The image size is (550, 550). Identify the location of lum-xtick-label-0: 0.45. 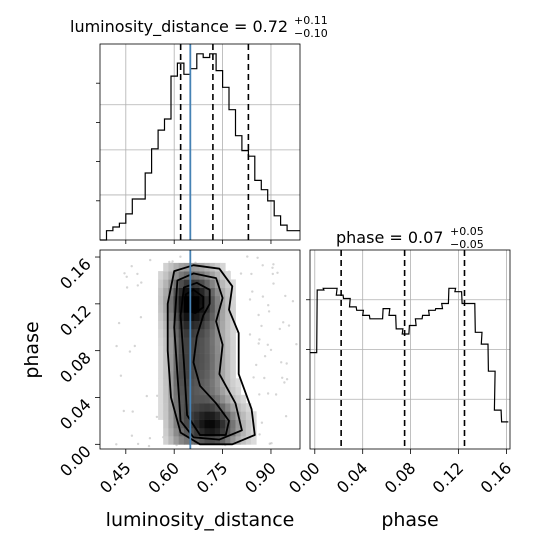
(115, 477).